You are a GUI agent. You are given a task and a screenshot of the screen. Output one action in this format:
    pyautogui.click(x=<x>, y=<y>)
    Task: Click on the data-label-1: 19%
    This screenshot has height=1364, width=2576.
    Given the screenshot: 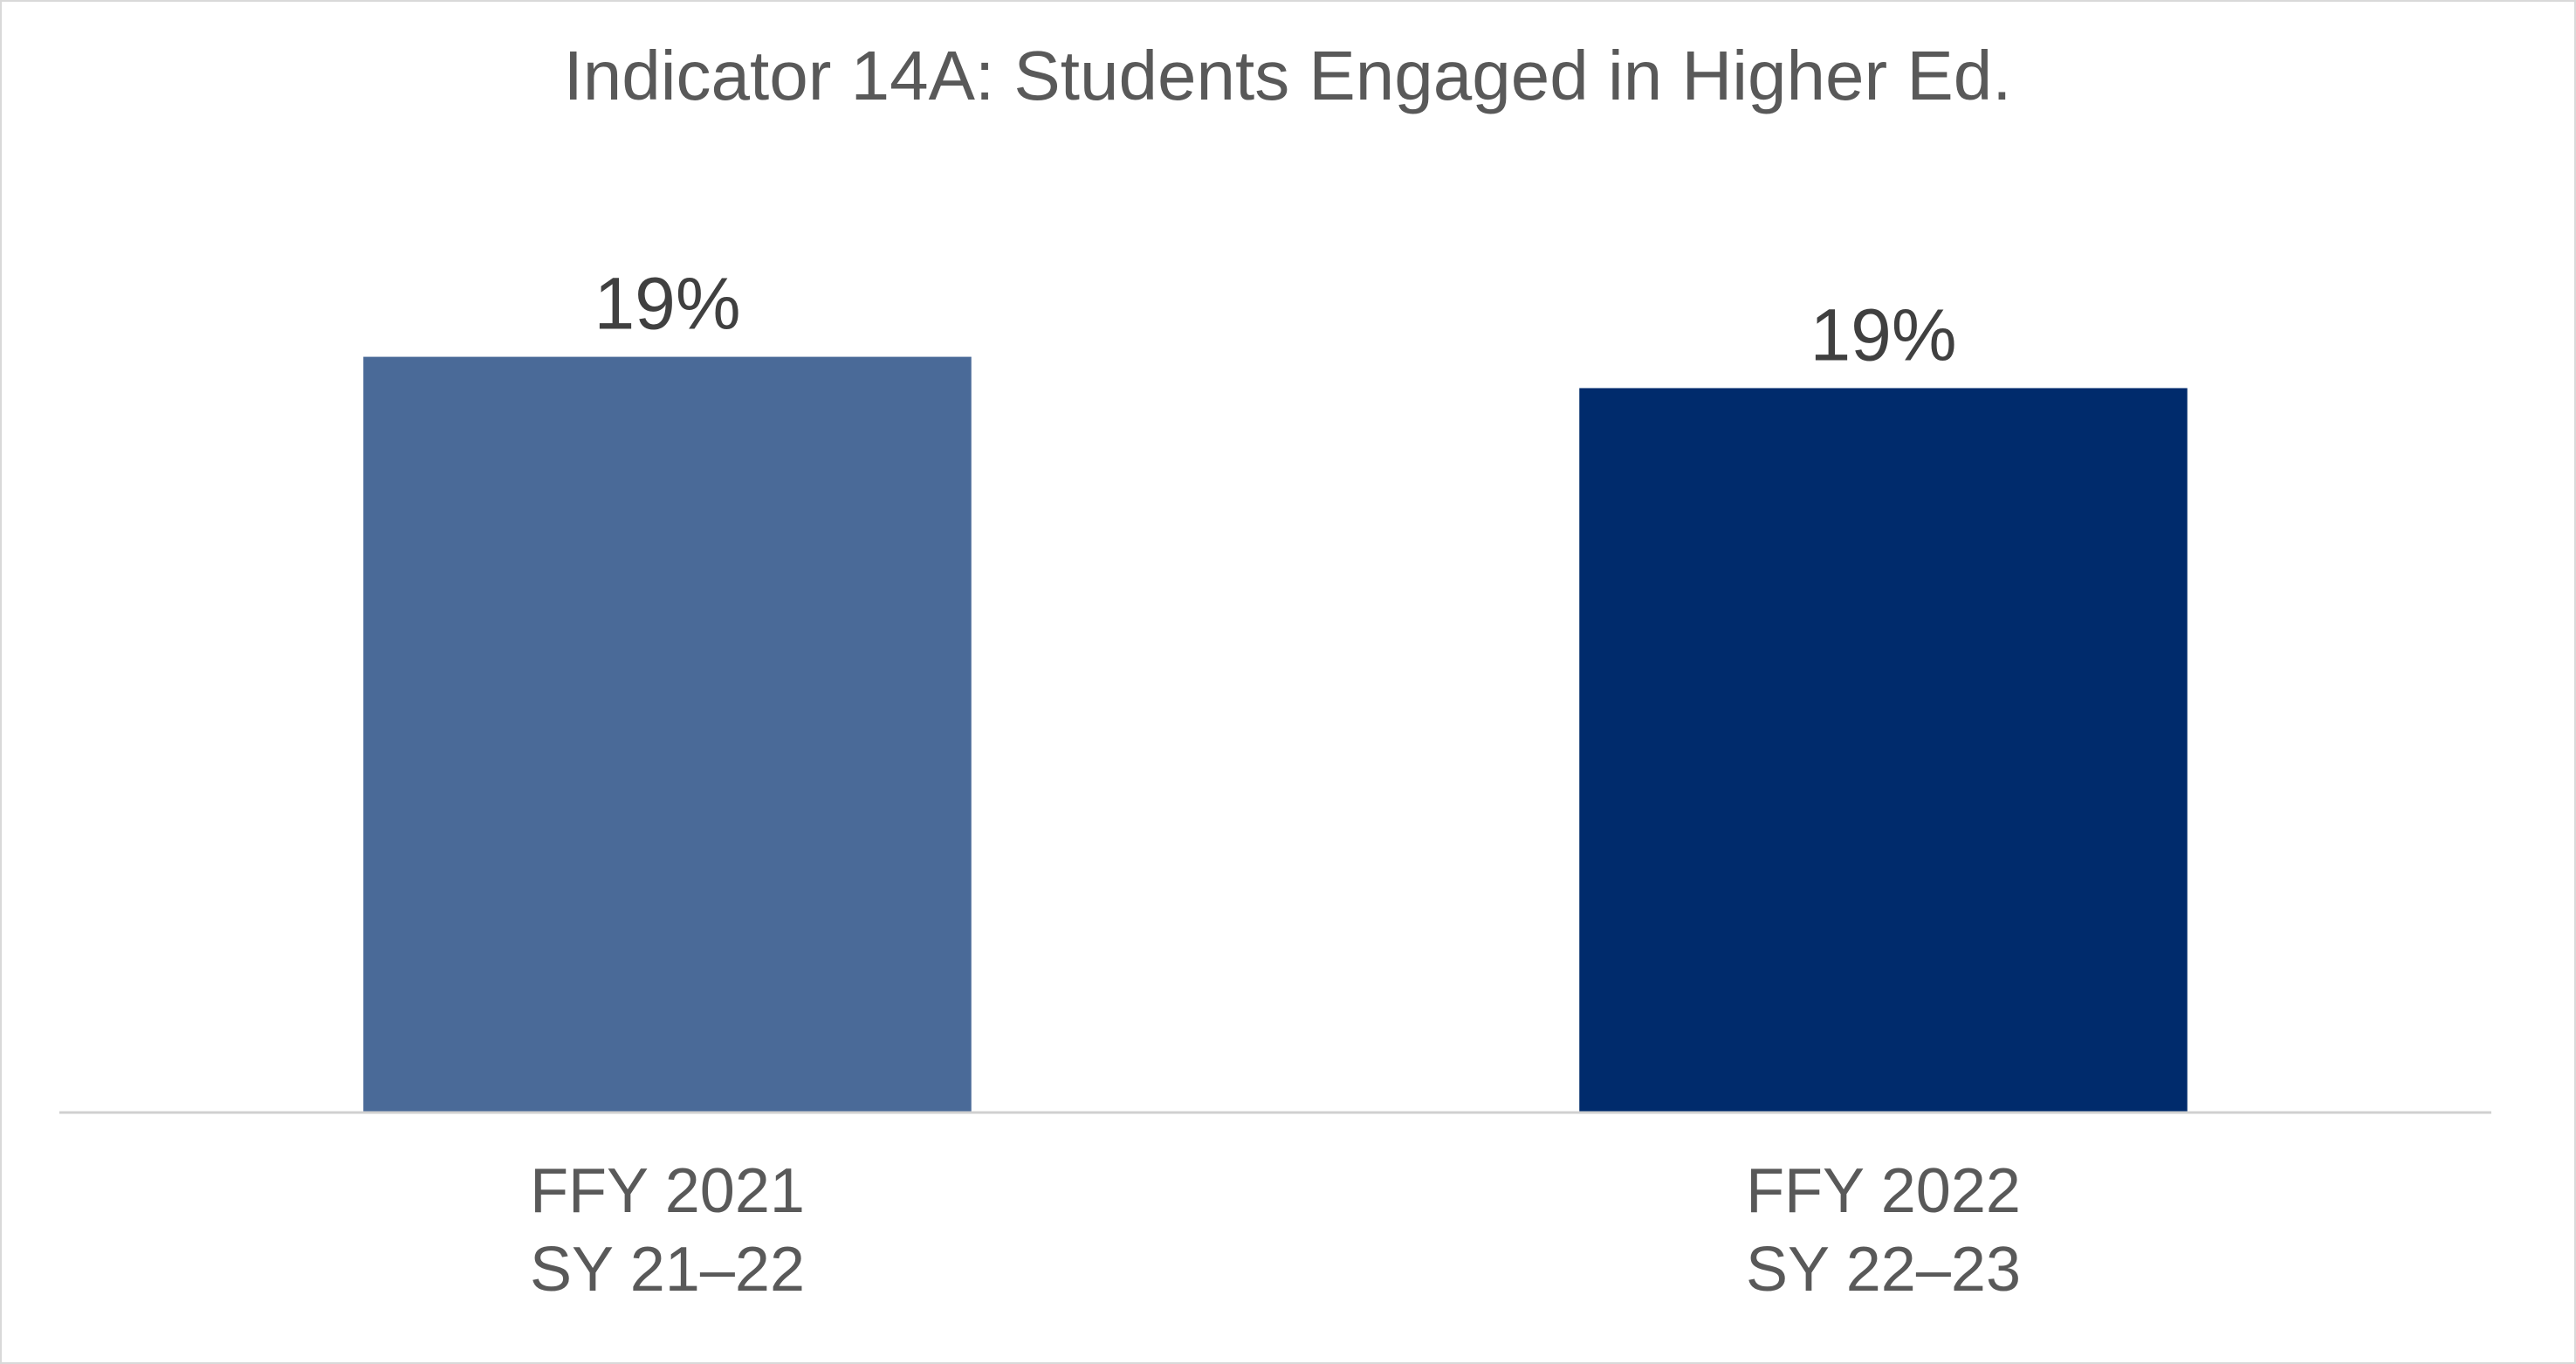 What is the action you would take?
    pyautogui.click(x=667, y=304)
    